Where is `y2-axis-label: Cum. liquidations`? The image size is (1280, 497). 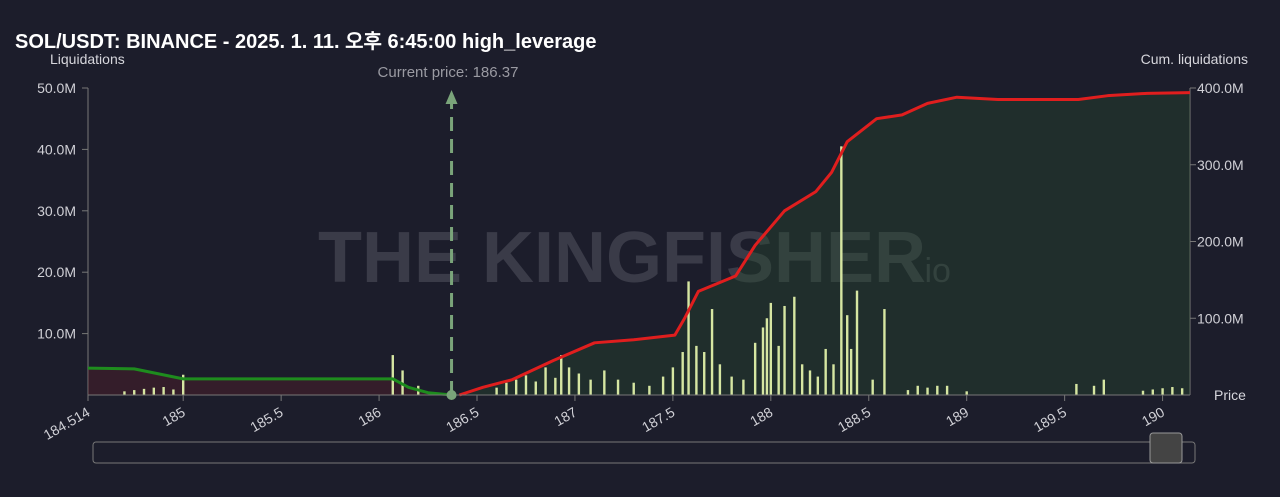 y2-axis-label: Cum. liquidations is located at coordinates (1194, 59).